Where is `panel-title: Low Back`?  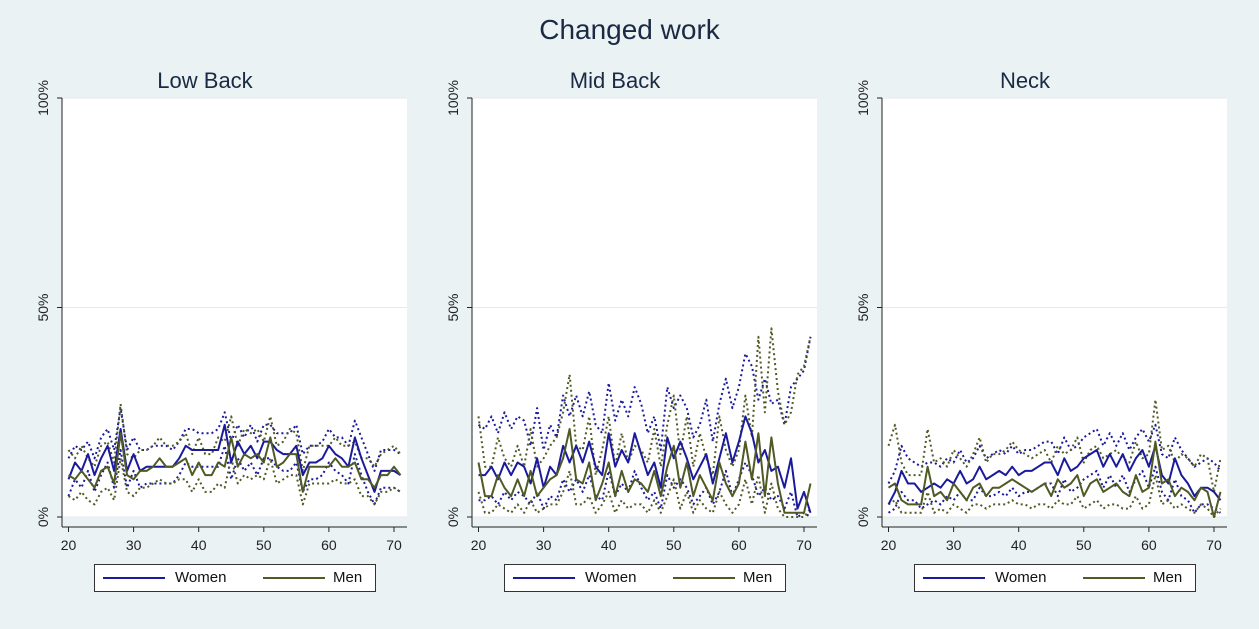
panel-title: Low Back is located at coordinates (205, 80).